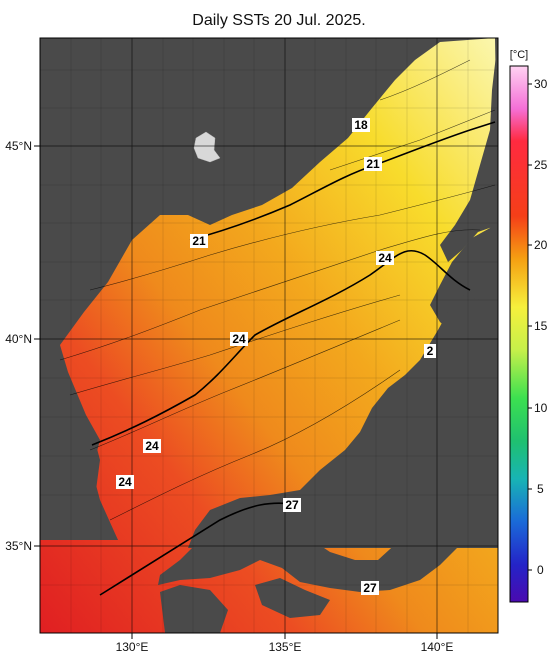 This screenshot has width=558, height=657. I want to click on colorbar-tick-30: 30, so click(541, 84).